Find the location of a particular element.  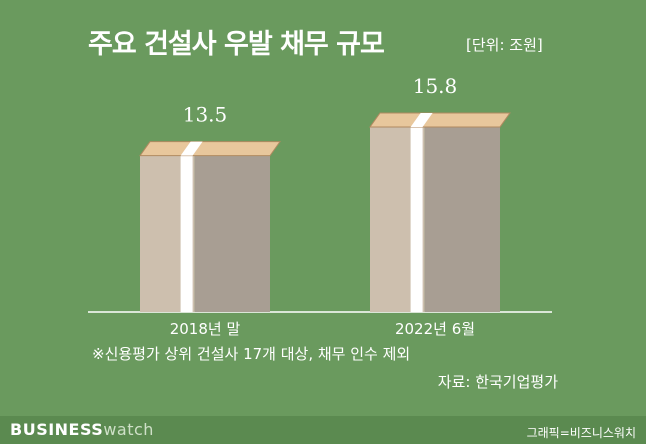

bar-value-label: 15.8 is located at coordinates (435, 86).